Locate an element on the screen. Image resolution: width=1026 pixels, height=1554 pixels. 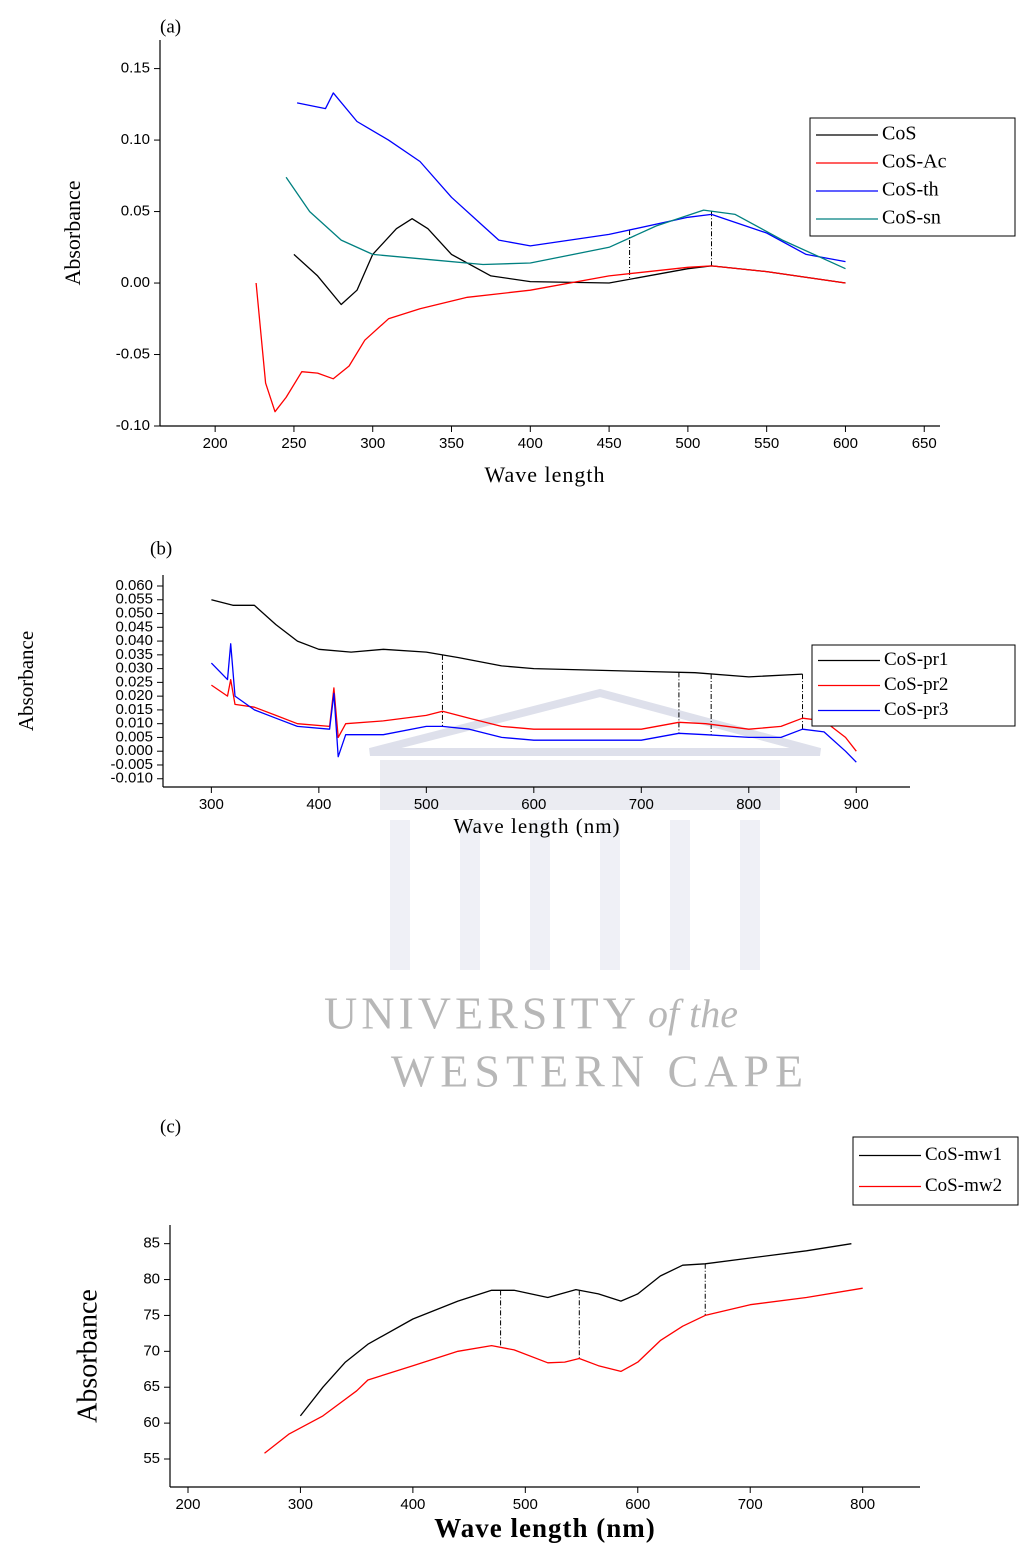
y-tick-label: -0.05 is located at coordinates (133, 353).